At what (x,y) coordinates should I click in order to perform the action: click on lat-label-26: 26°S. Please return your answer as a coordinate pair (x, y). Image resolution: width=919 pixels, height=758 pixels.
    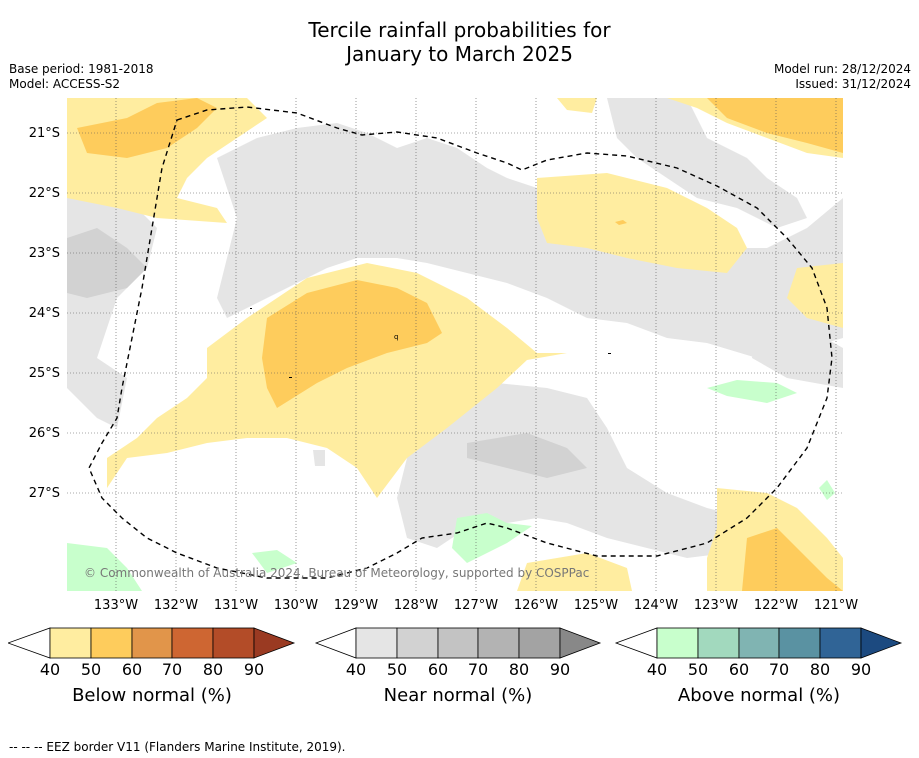
    Looking at the image, I should click on (44, 433).